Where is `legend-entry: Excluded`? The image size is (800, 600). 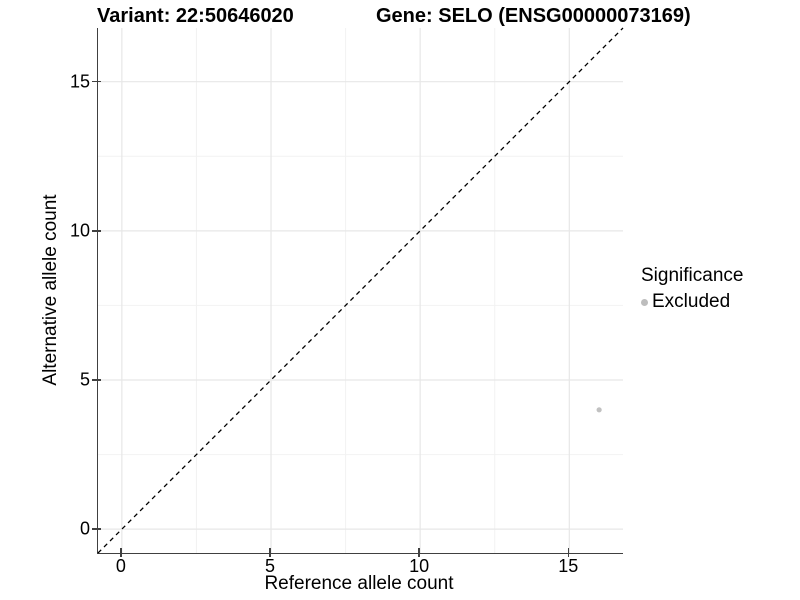 legend-entry: Excluded is located at coordinates (692, 302).